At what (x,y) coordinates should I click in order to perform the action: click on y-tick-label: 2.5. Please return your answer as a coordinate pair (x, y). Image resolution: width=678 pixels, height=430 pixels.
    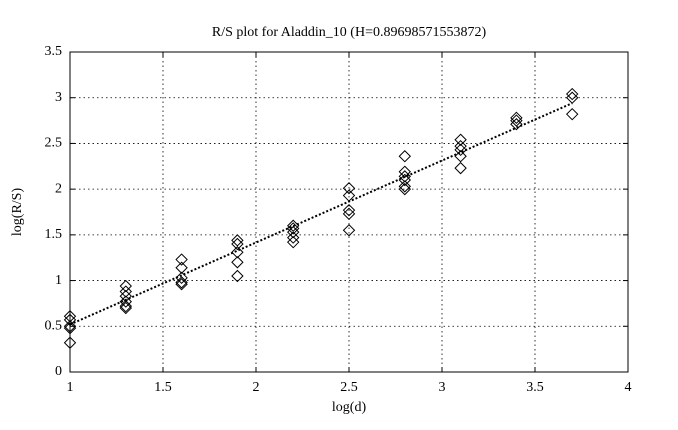
    Looking at the image, I should click on (54, 143).